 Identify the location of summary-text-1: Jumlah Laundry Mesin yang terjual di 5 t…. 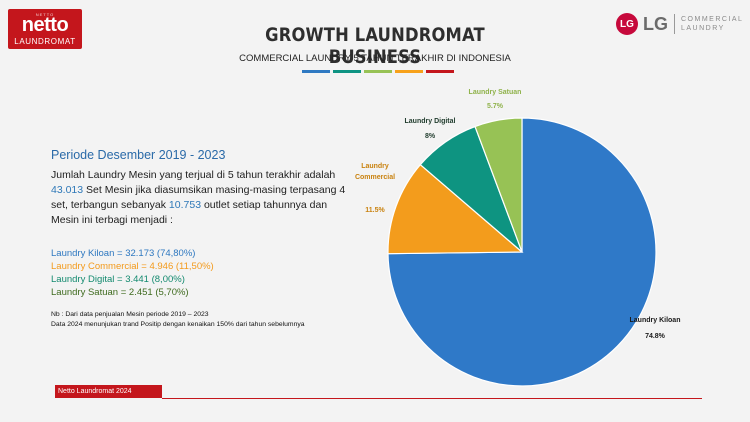
(193, 175).